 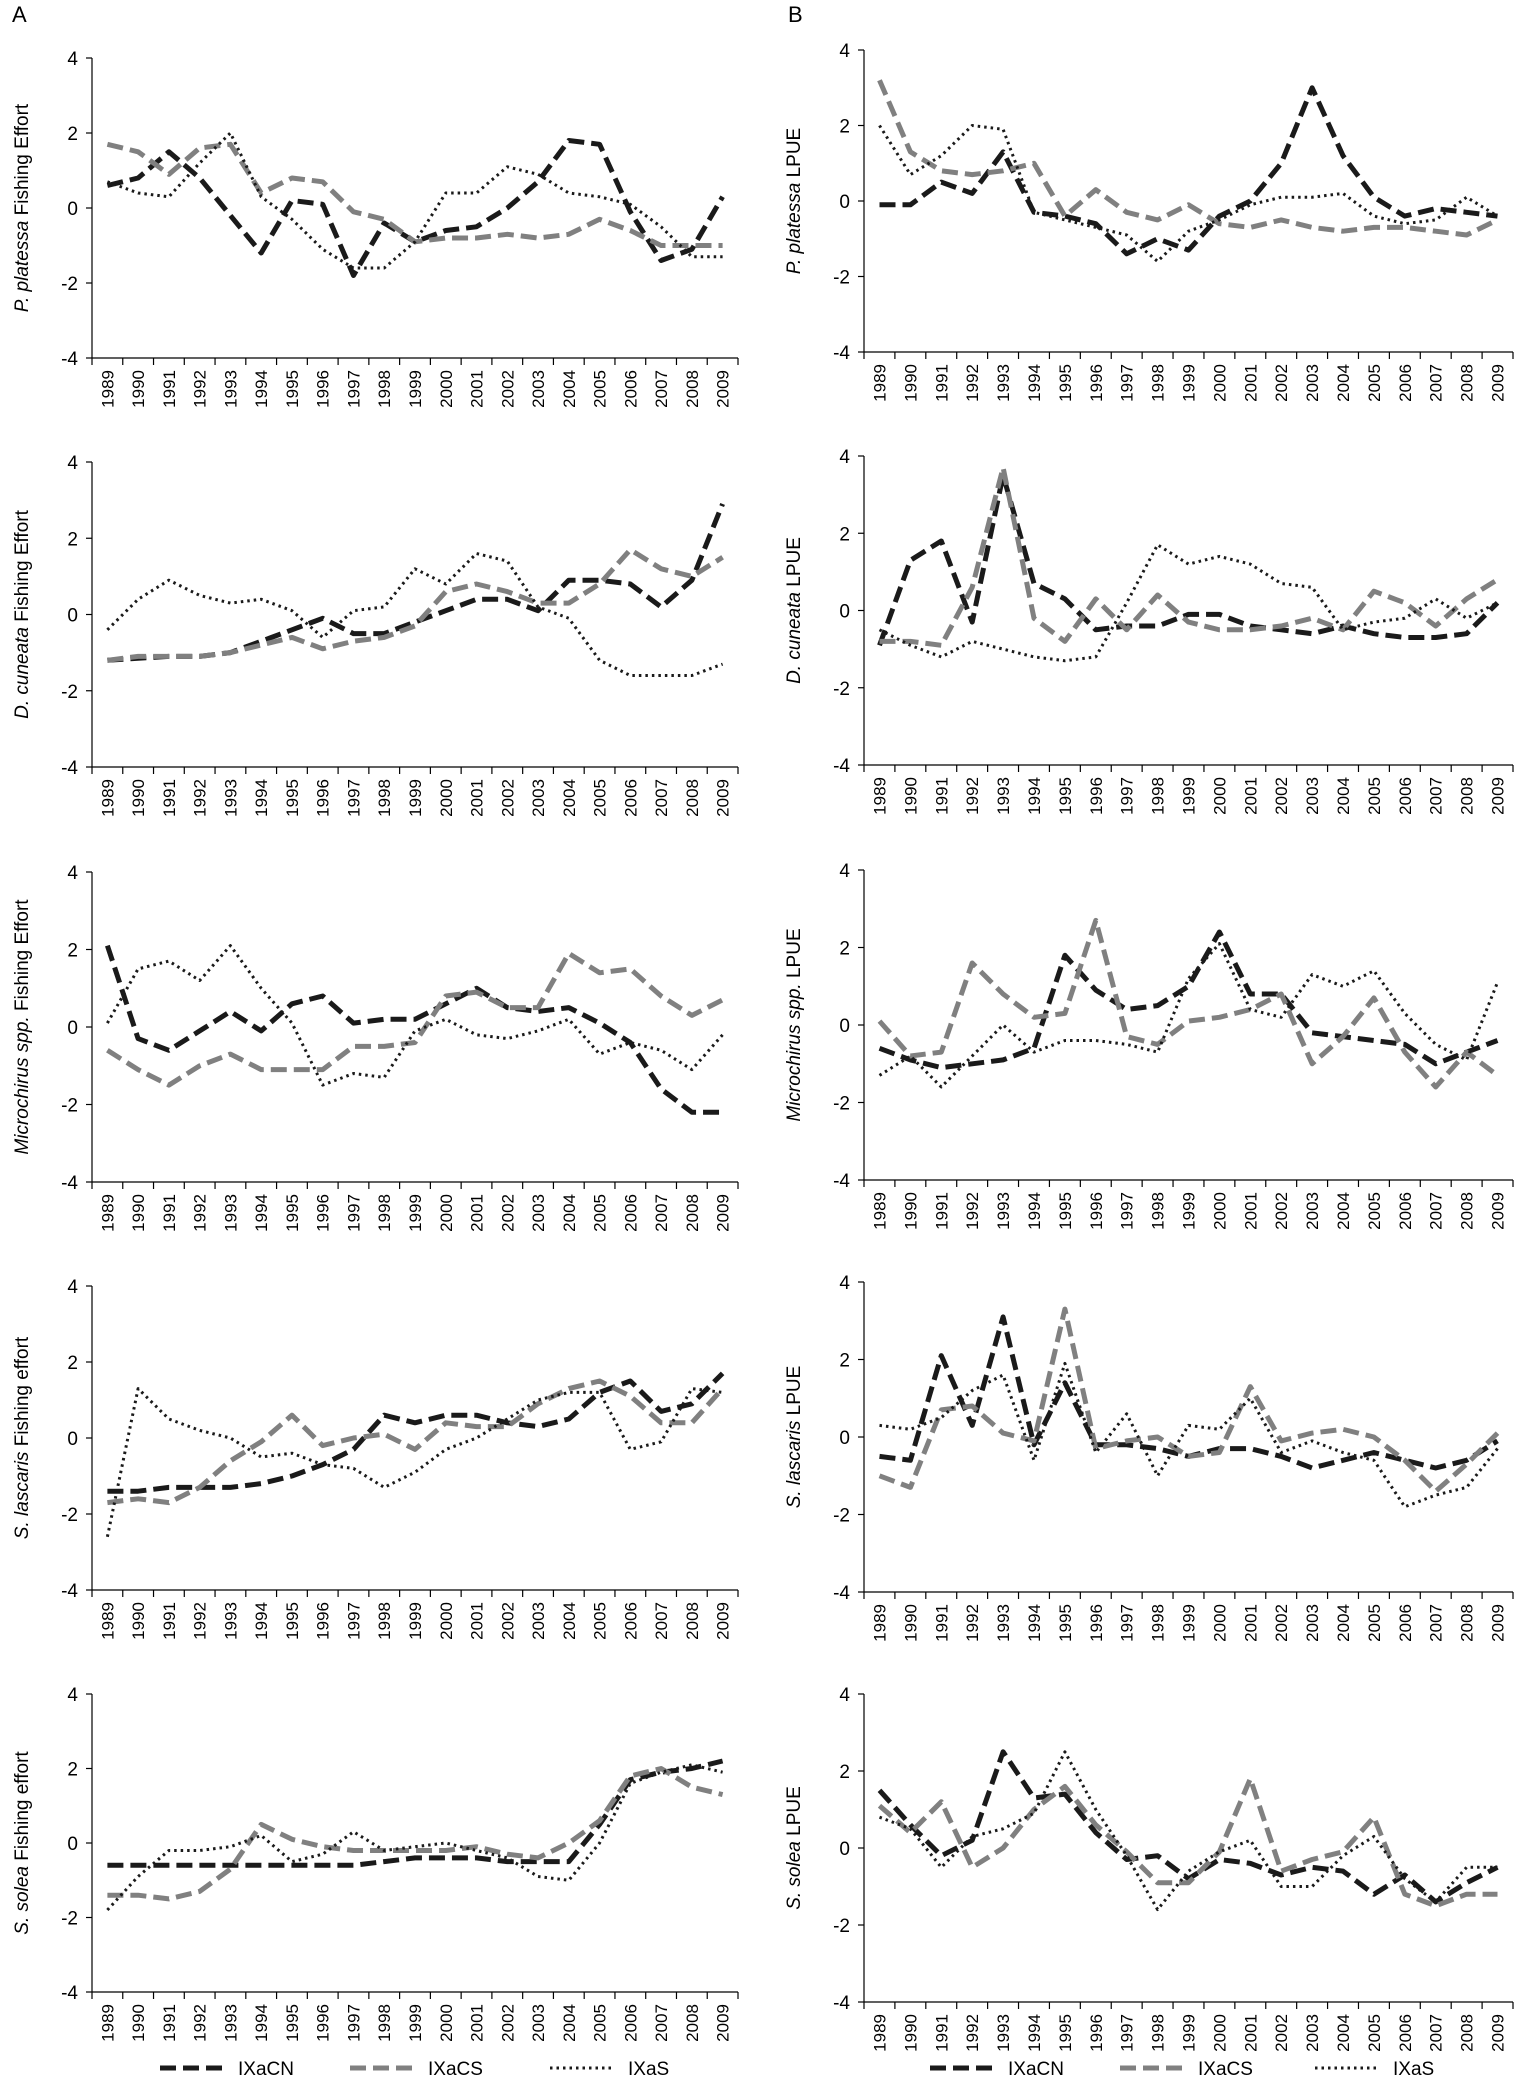 I want to click on series-line-ixas, so click(x=414, y=200).